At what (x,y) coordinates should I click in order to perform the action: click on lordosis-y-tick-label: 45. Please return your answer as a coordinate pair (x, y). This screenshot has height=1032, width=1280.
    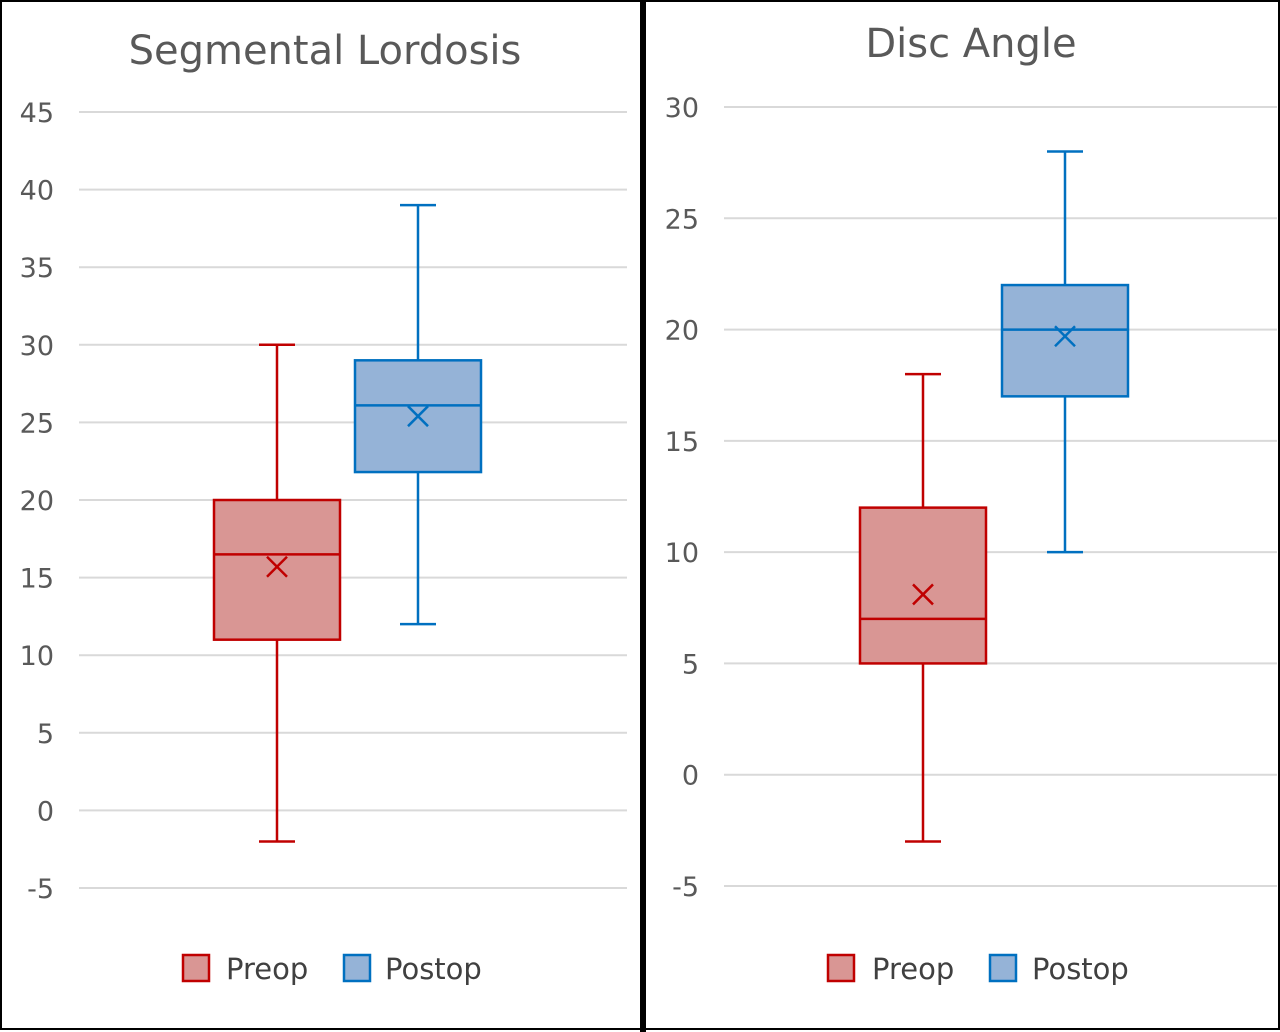
    Looking at the image, I should click on (37, 113).